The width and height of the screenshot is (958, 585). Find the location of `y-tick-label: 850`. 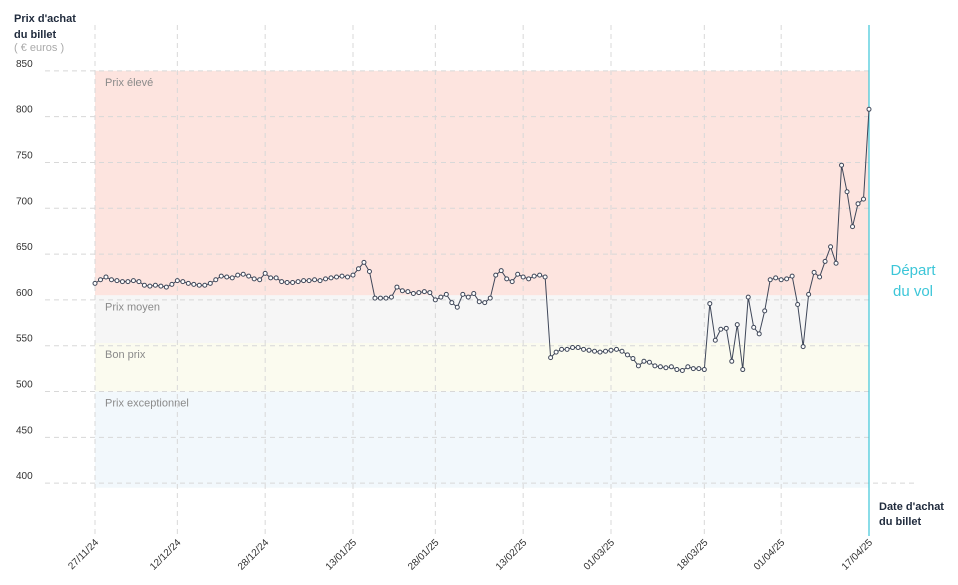

y-tick-label: 850 is located at coordinates (24, 64).